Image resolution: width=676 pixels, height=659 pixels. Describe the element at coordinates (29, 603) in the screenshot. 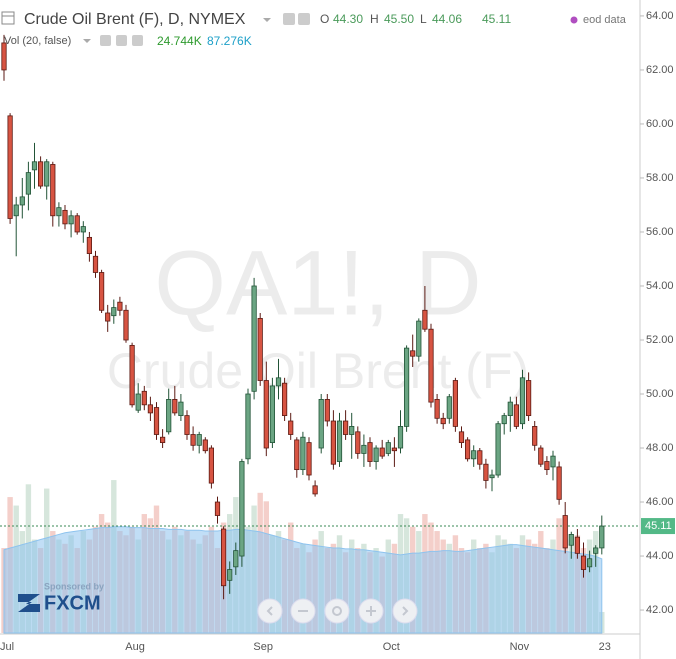

I see `sponsor-logo` at that location.